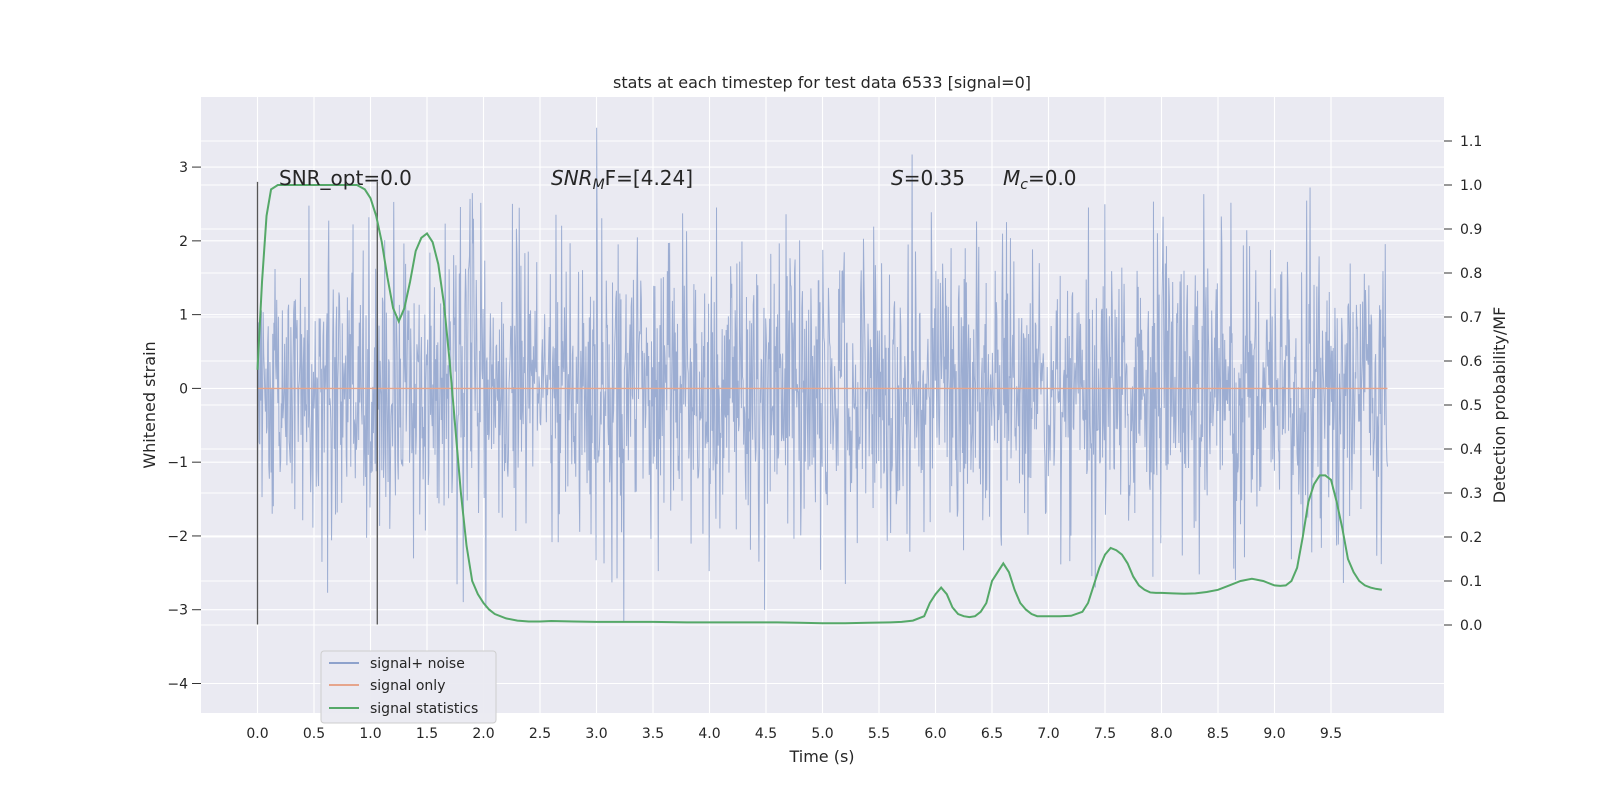 The width and height of the screenshot is (1600, 800). I want to click on annotation-snr-opt: SNR_opt=0.0, so click(345, 178).